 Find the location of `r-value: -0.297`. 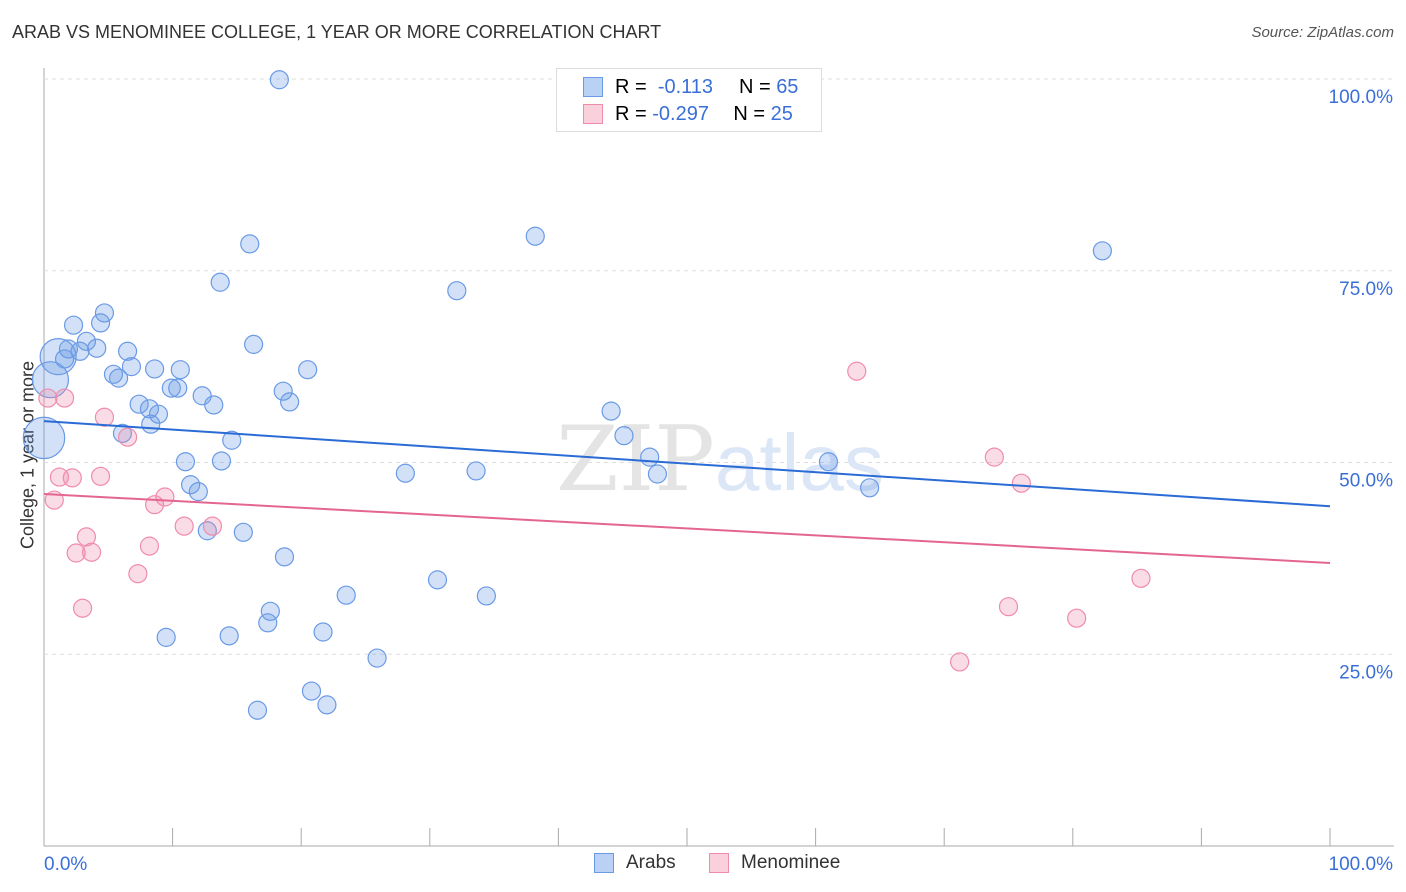

r-value: -0.297 is located at coordinates (680, 113).